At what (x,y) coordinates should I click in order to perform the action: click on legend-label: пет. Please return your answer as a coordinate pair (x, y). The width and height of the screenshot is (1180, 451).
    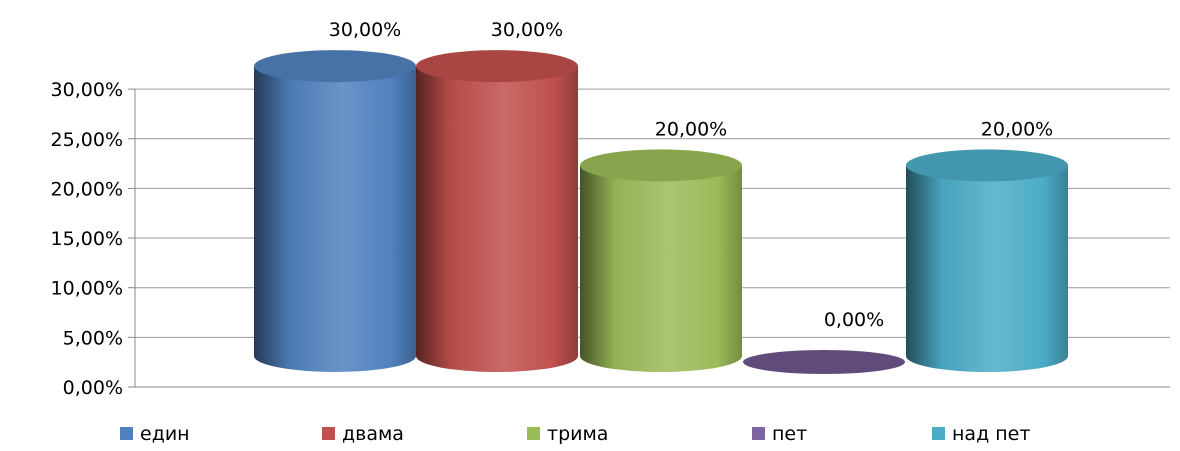
    Looking at the image, I should click on (789, 434).